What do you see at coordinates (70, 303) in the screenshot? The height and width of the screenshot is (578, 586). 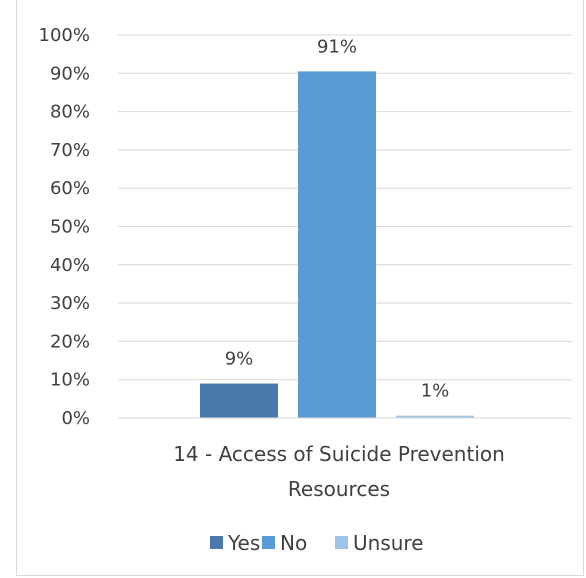 I see `y-tick-label: 30%` at bounding box center [70, 303].